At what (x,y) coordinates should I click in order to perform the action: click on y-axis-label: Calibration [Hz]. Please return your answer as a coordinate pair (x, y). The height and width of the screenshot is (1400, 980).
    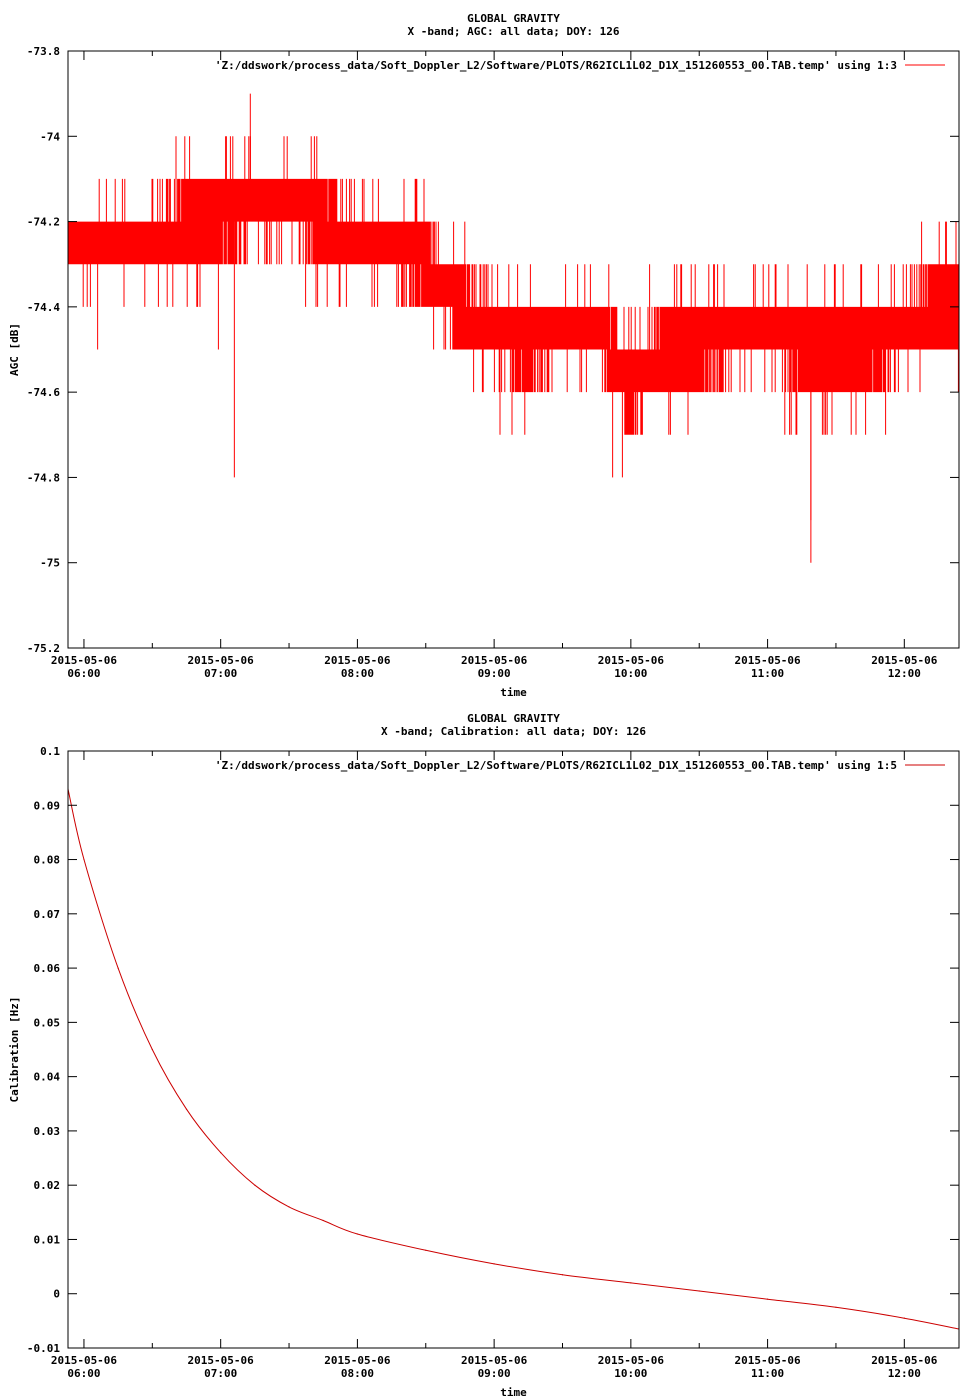
    Looking at the image, I should click on (14, 1050).